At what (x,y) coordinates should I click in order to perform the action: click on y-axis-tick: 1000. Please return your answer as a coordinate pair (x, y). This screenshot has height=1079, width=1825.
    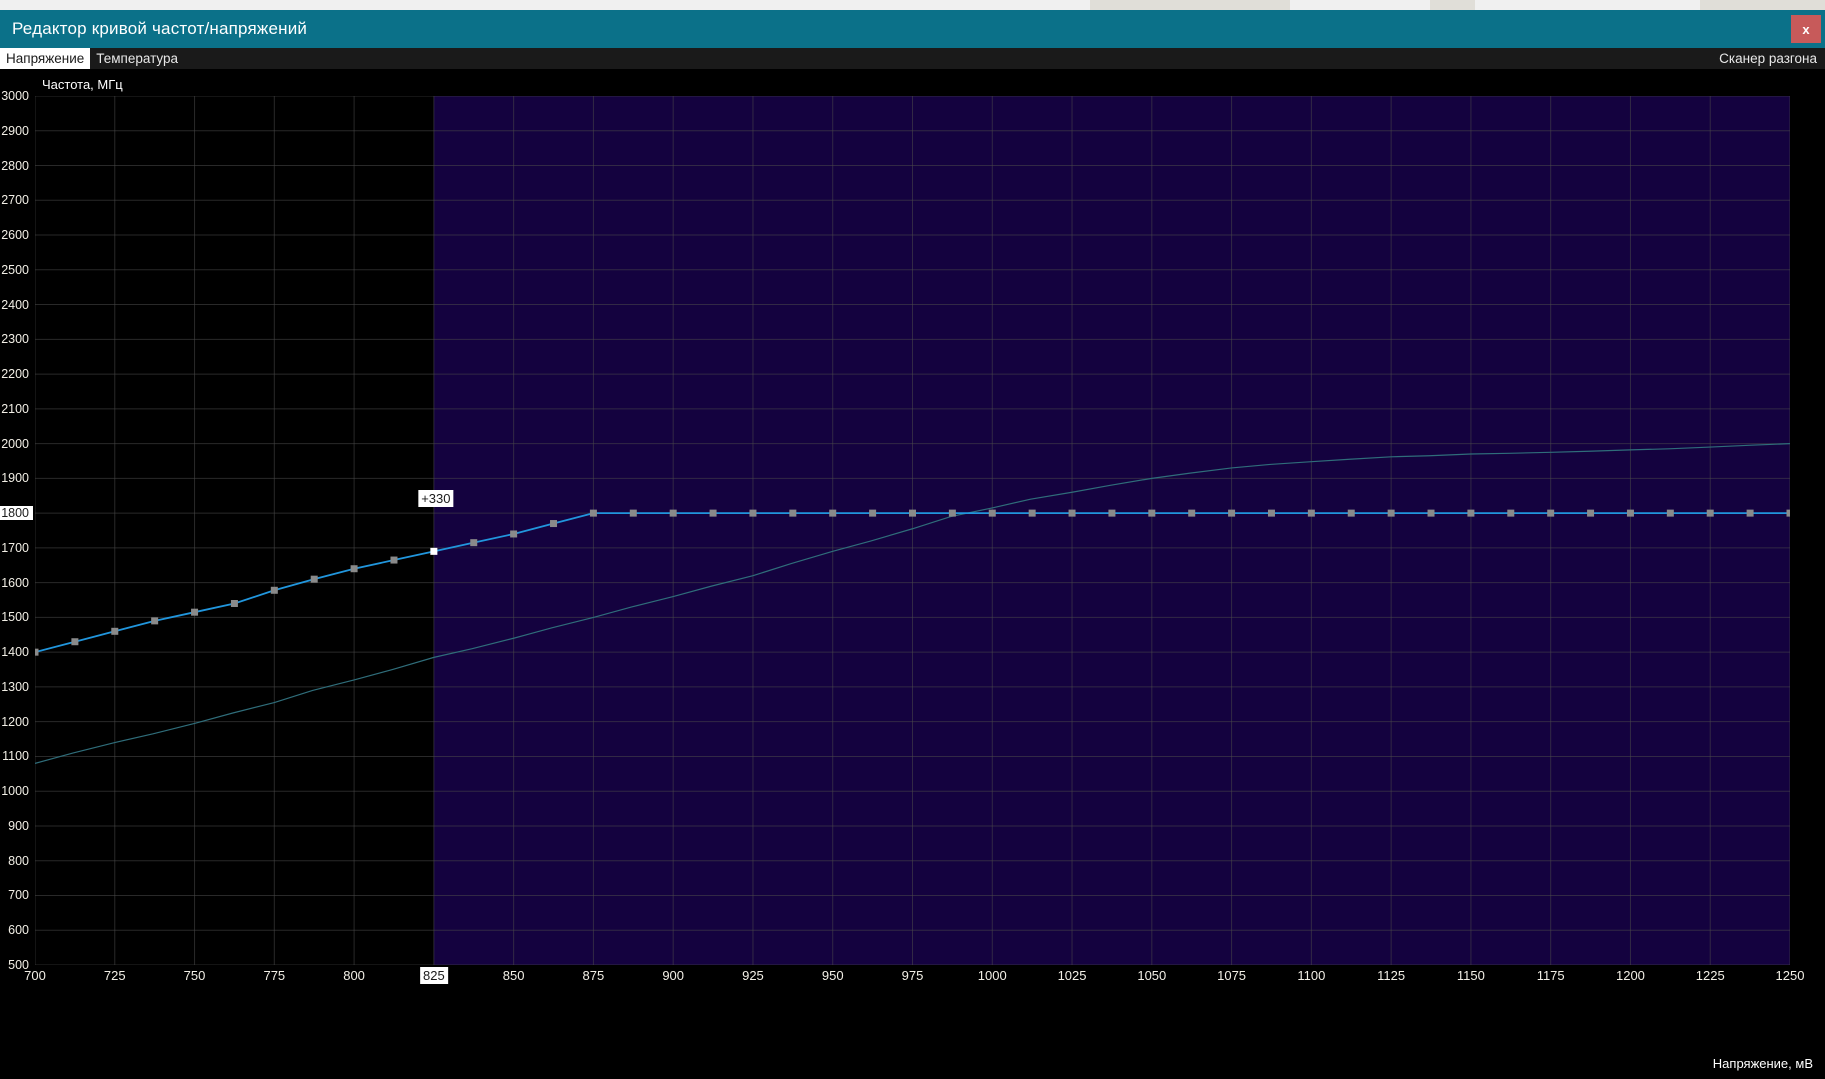
    Looking at the image, I should click on (15, 791).